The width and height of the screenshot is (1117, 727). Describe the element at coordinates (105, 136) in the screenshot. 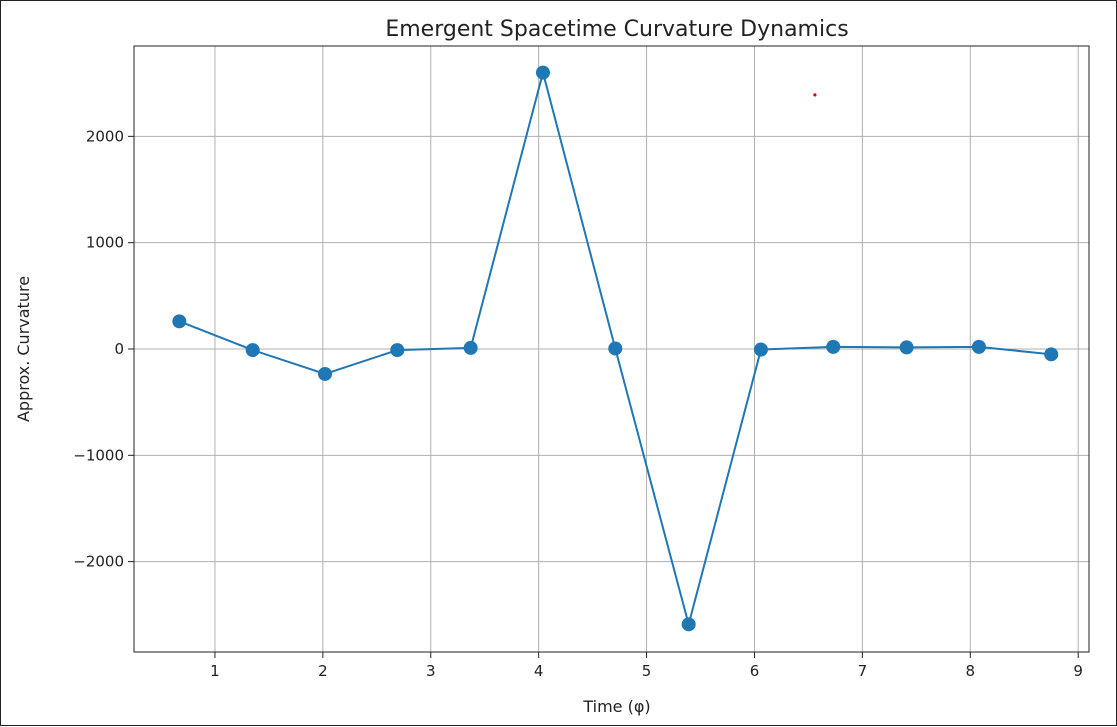

I see `y-tick-label: 2000` at that location.